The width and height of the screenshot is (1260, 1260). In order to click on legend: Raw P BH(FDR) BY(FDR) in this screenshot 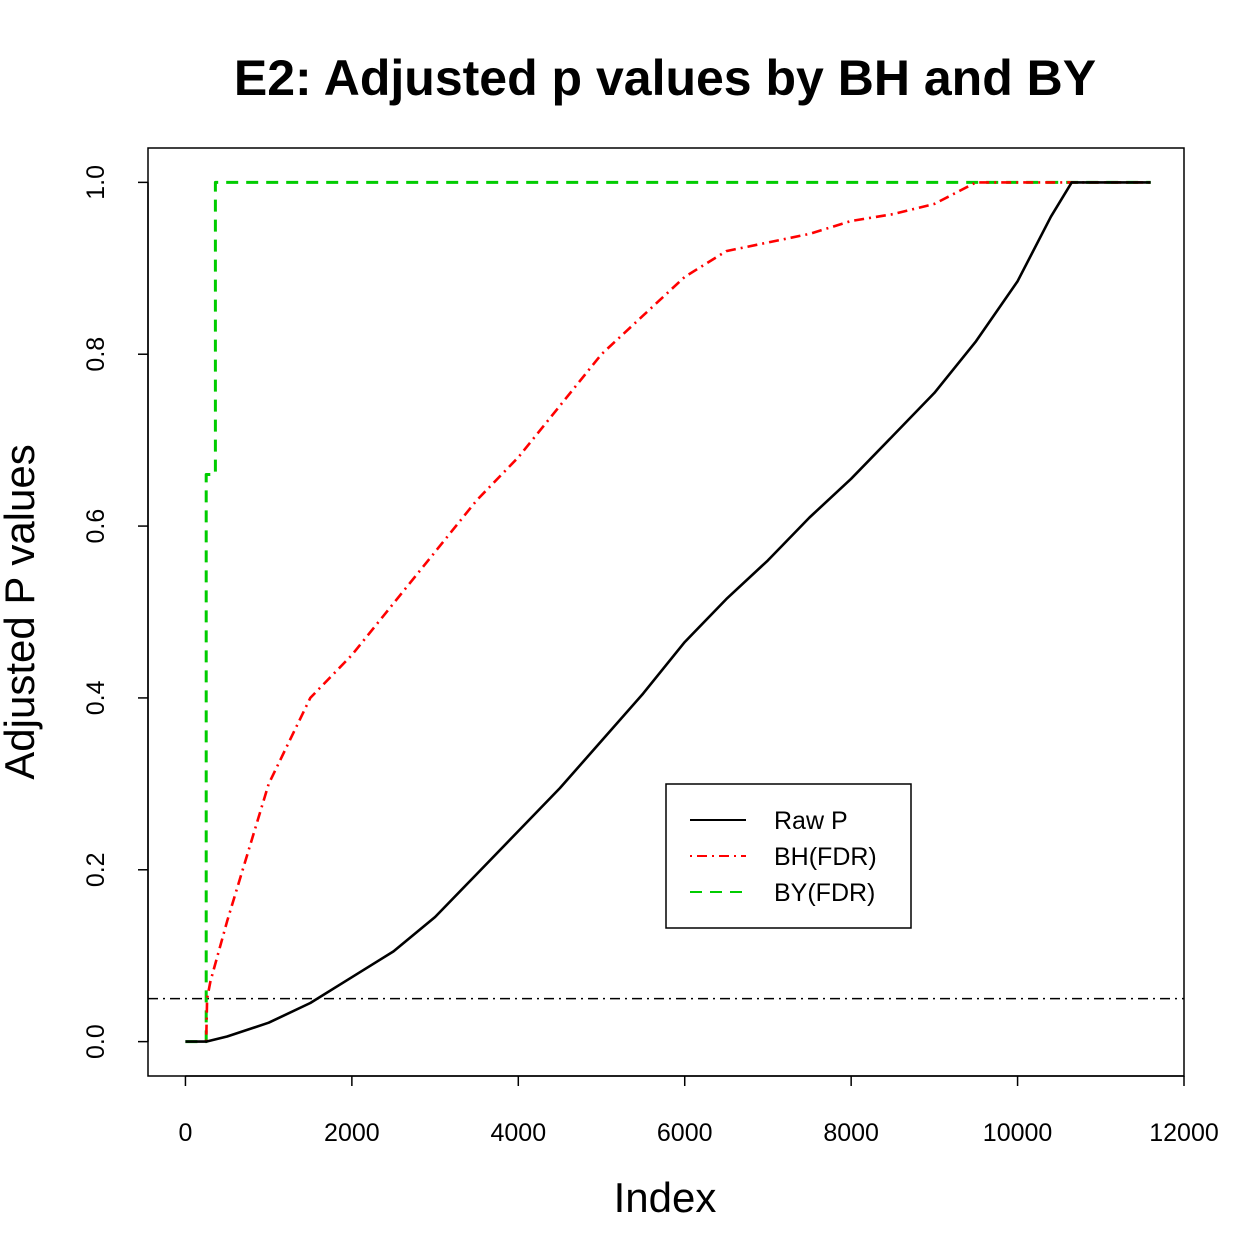, I will do `click(788, 856)`.